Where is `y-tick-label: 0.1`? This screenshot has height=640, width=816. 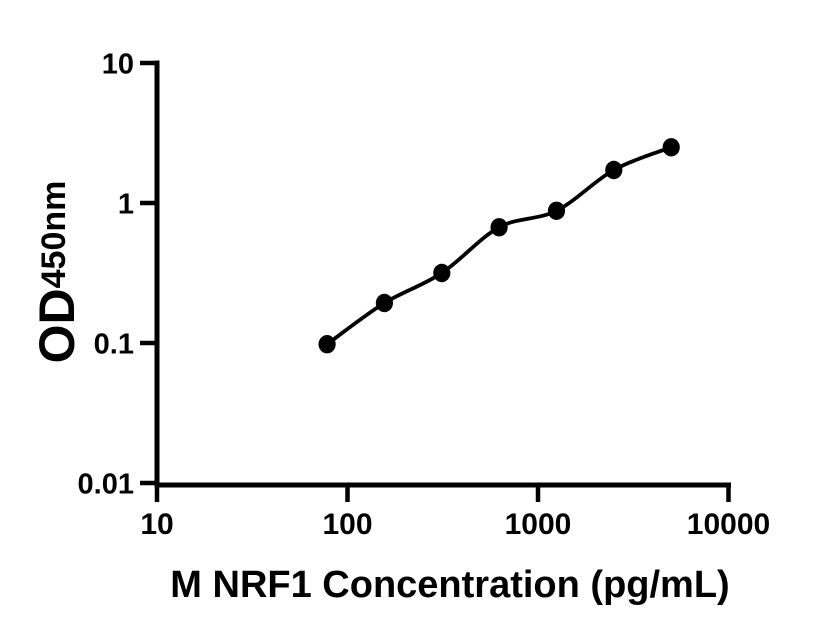
y-tick-label: 0.1 is located at coordinates (114, 345).